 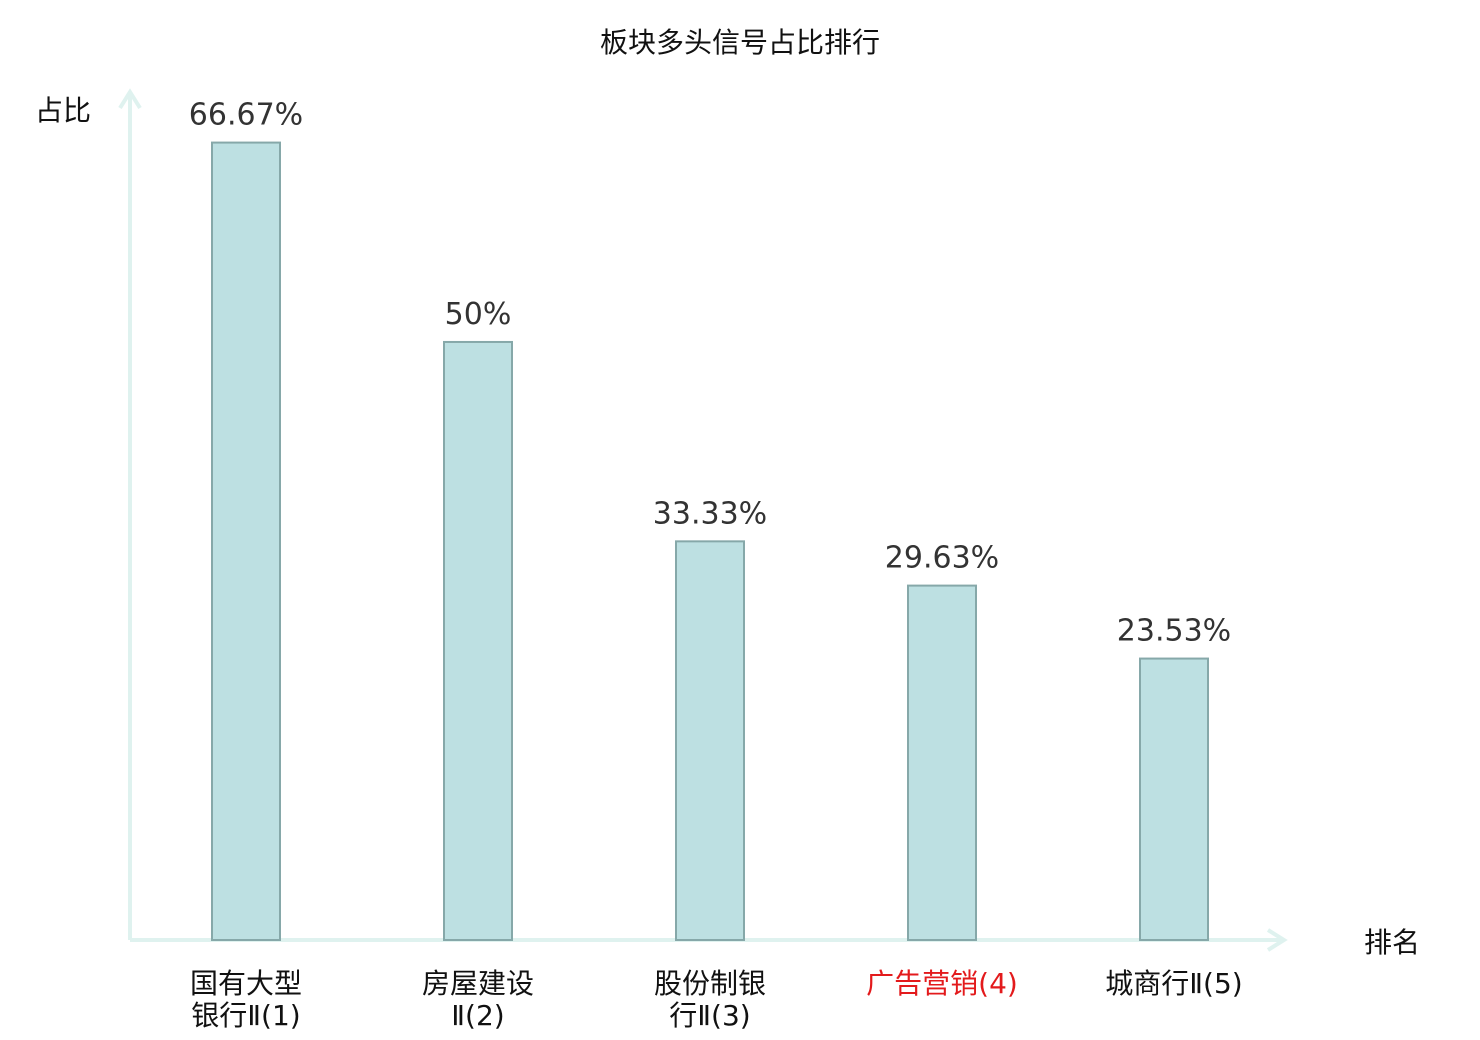 I want to click on category-label-5-line-1: 城商行Ⅱ(5), so click(x=1173, y=983).